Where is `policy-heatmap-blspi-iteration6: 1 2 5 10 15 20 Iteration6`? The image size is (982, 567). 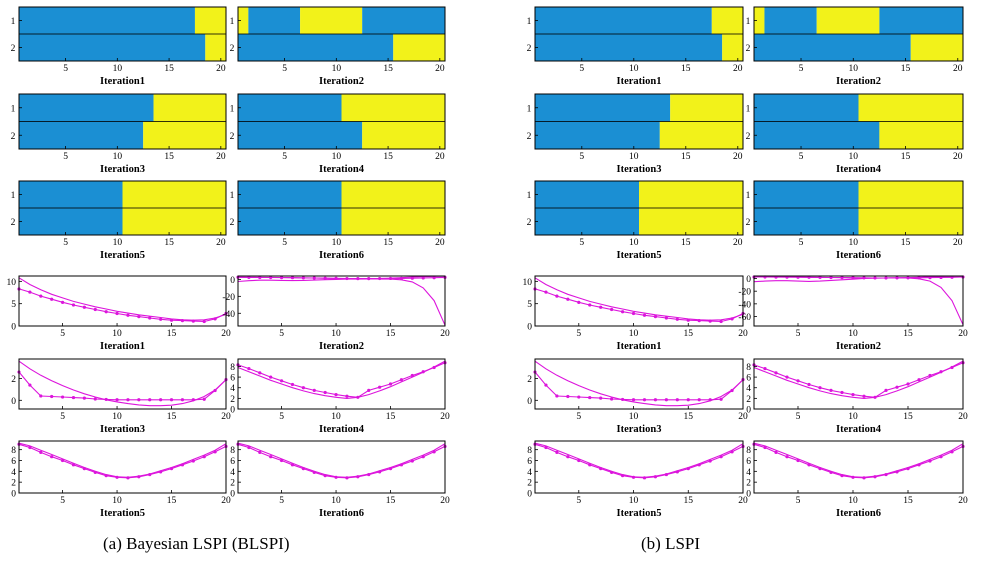 policy-heatmap-blspi-iteration6: 1 2 5 10 15 20 Iteration6 is located at coordinates (338, 220).